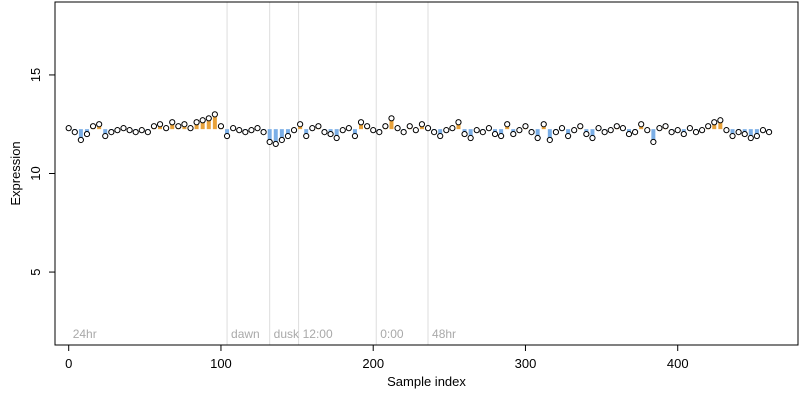  I want to click on x-tick-label: 100, so click(221, 363).